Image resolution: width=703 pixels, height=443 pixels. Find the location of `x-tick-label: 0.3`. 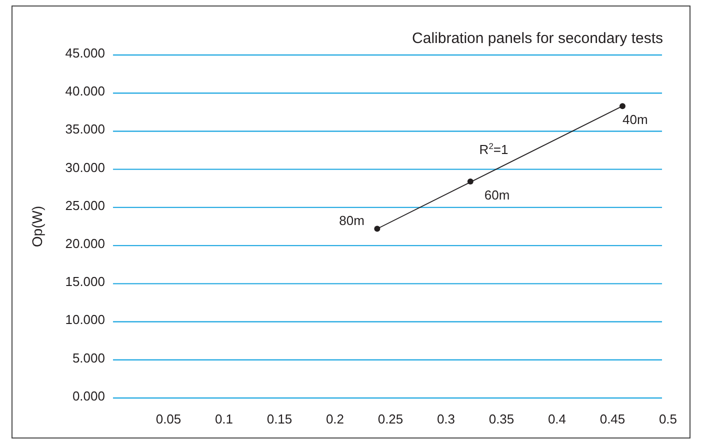

x-tick-label: 0.3 is located at coordinates (446, 418).